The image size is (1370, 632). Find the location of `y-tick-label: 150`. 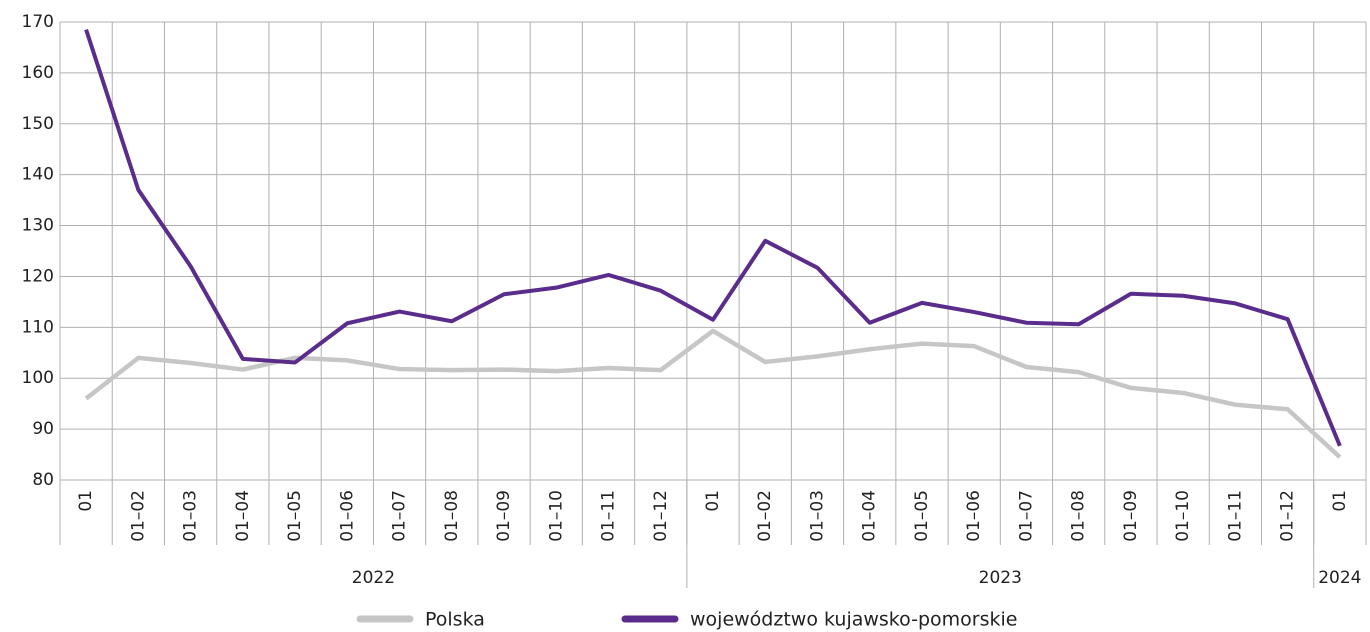

y-tick-label: 150 is located at coordinates (38, 124).